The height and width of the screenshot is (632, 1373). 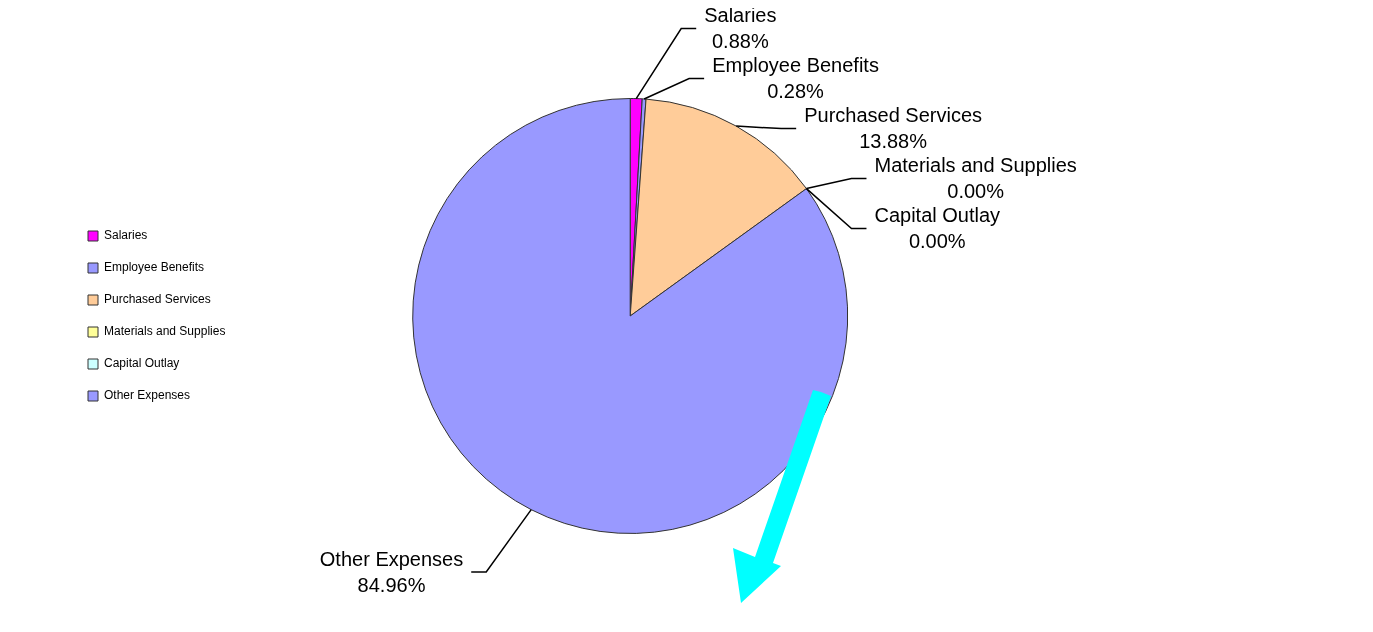 I want to click on slice-label: Employee Benefits, so click(x=795, y=65).